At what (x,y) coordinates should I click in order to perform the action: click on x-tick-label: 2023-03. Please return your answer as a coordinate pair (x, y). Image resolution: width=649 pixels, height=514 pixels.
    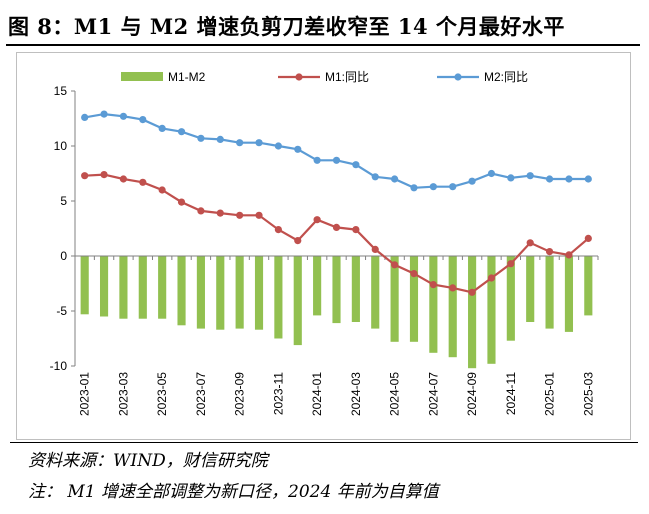
    Looking at the image, I should click on (123, 394).